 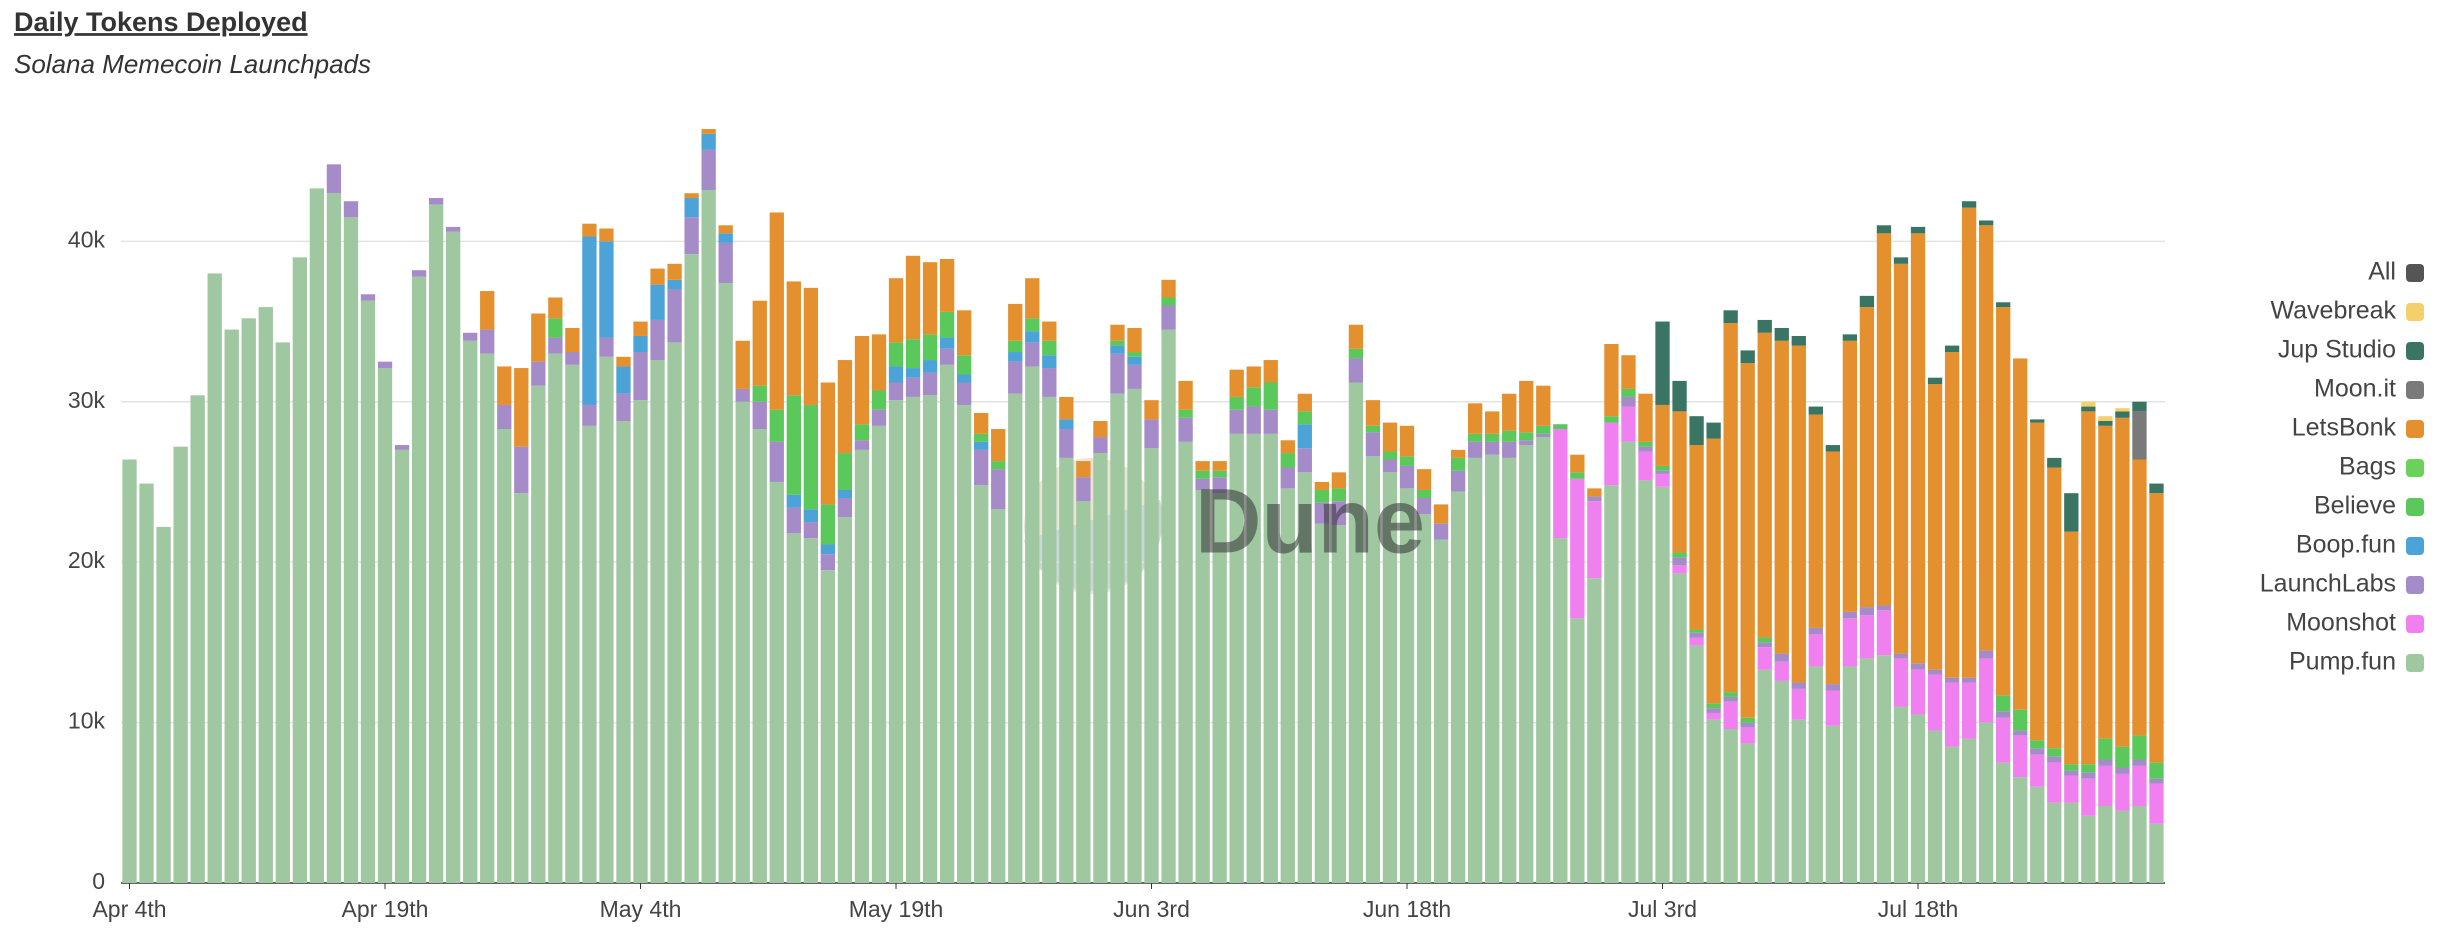 What do you see at coordinates (2355, 506) in the screenshot?
I see `legend-label: Believe` at bounding box center [2355, 506].